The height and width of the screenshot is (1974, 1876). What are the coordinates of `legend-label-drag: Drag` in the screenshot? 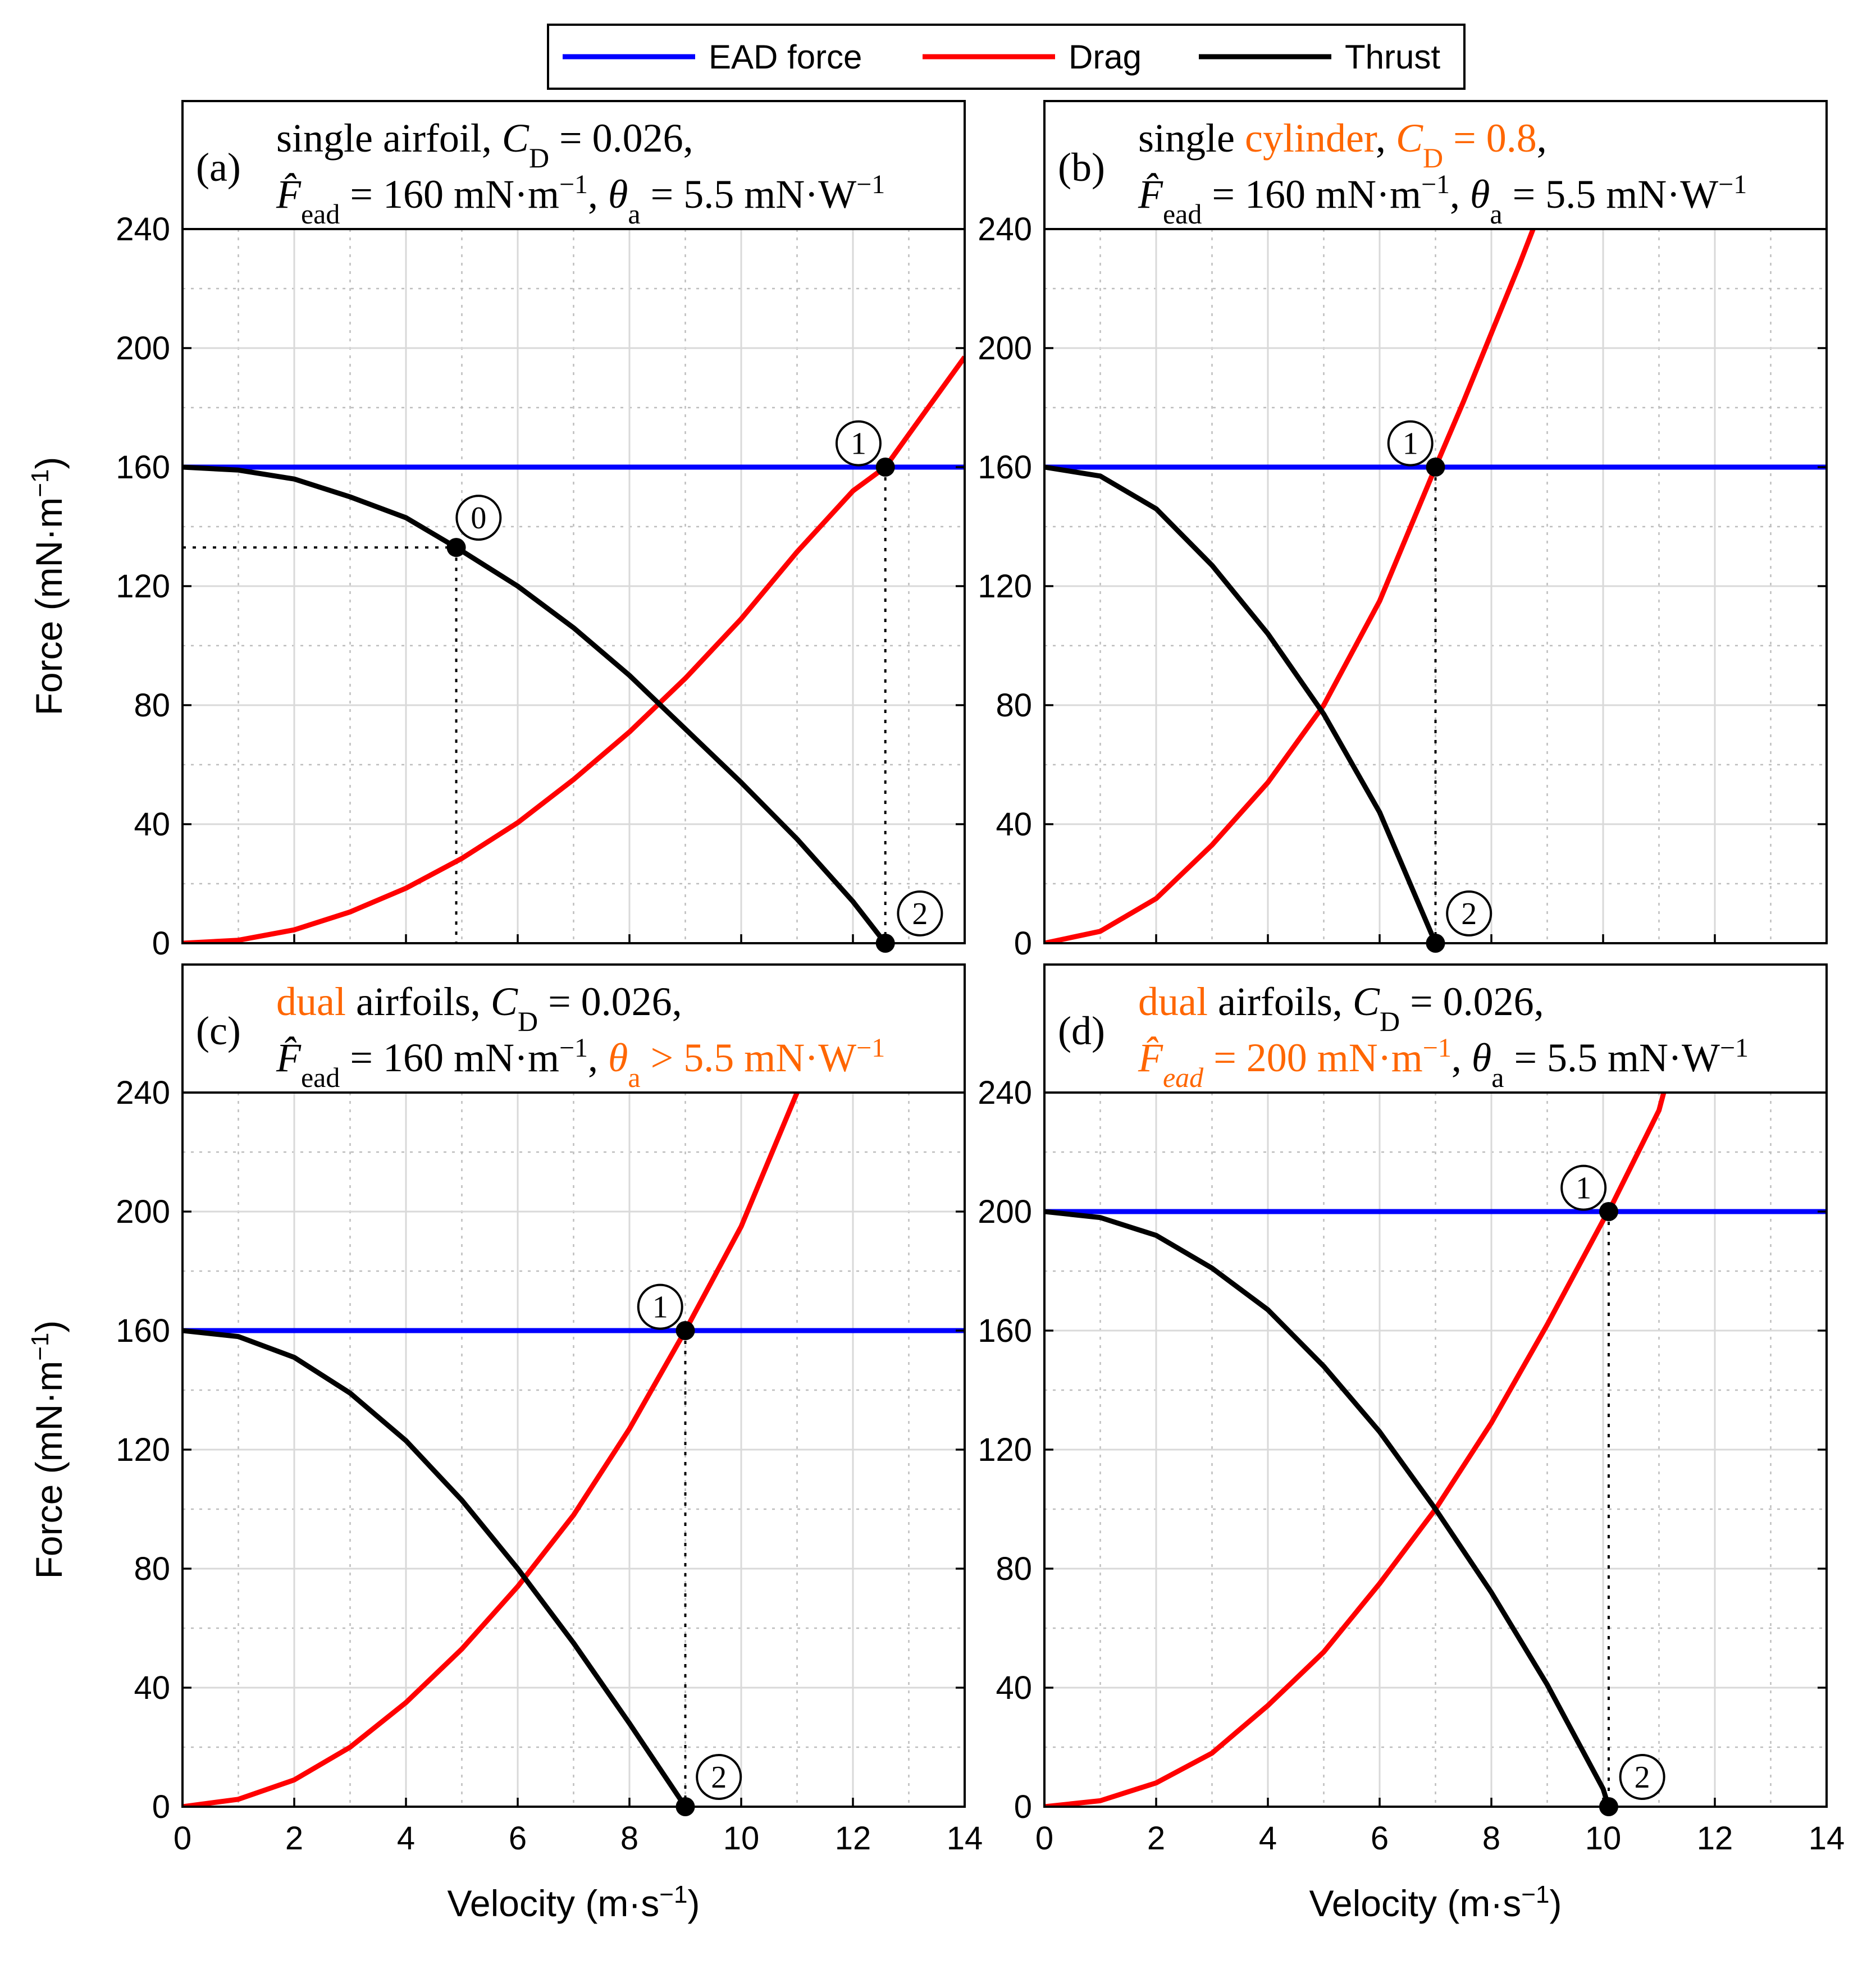 It's located at (1105, 57).